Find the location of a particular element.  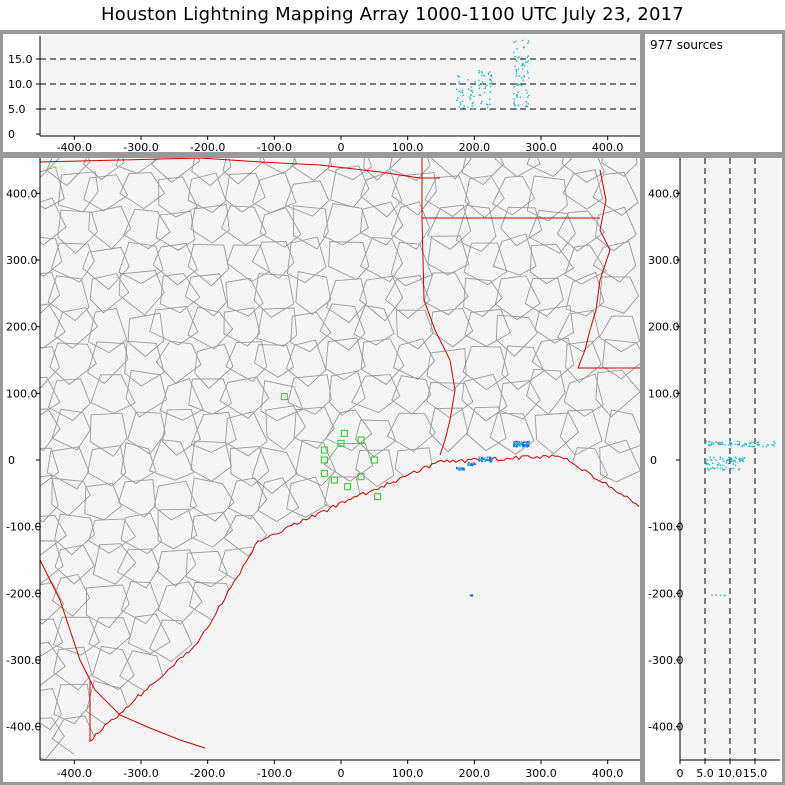

x-tick-label: -400.0 is located at coordinates (74, 773).